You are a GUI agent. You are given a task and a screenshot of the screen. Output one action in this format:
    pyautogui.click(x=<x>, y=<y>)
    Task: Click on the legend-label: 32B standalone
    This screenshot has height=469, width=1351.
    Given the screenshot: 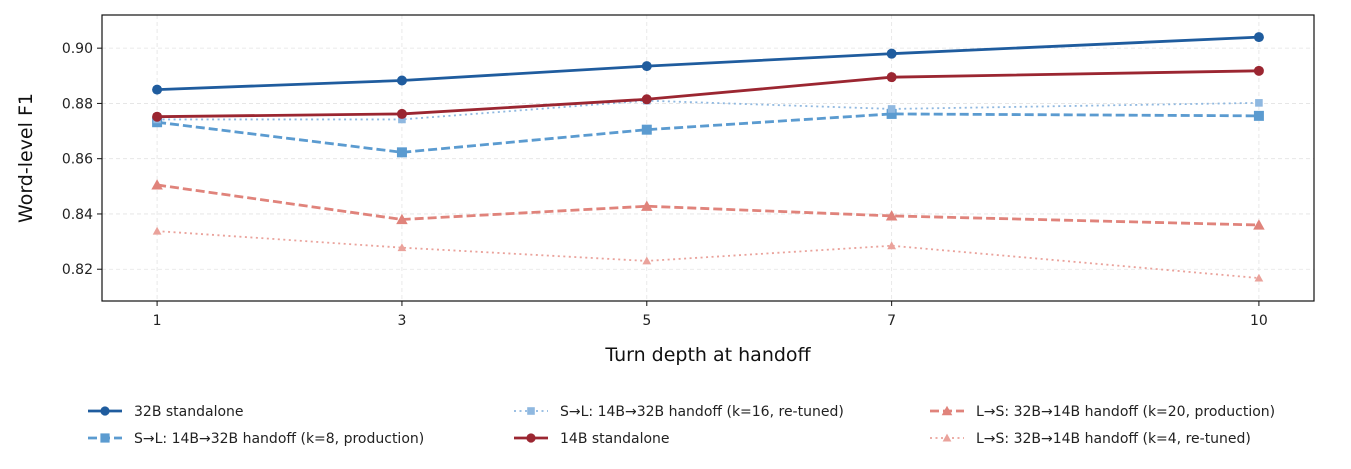 What is the action you would take?
    pyautogui.click(x=189, y=412)
    